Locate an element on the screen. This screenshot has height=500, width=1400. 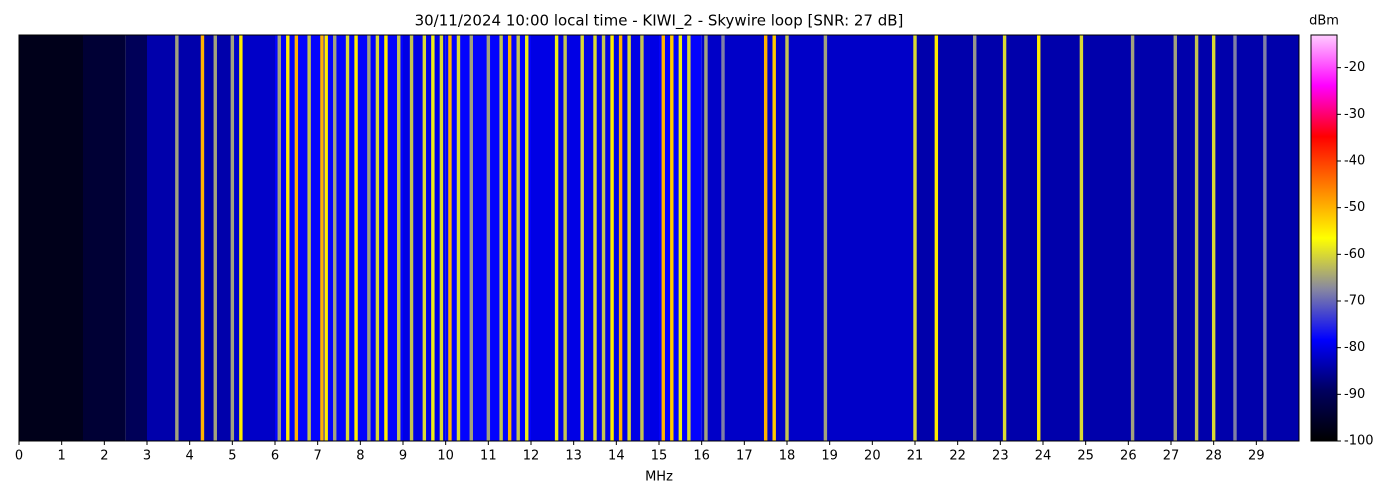
x-tick-label: 23 is located at coordinates (1000, 456).